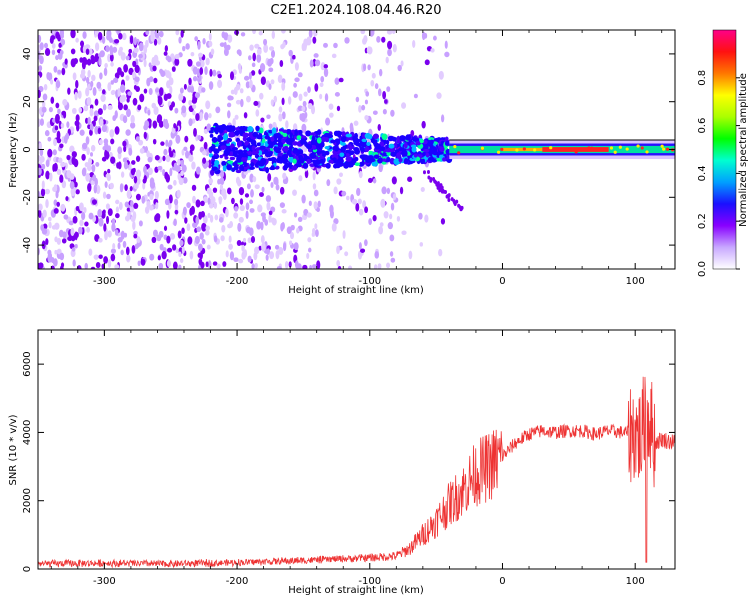 This screenshot has width=750, height=604. What do you see at coordinates (104, 281) in the screenshot?
I see `x-tick-label: -300` at bounding box center [104, 281].